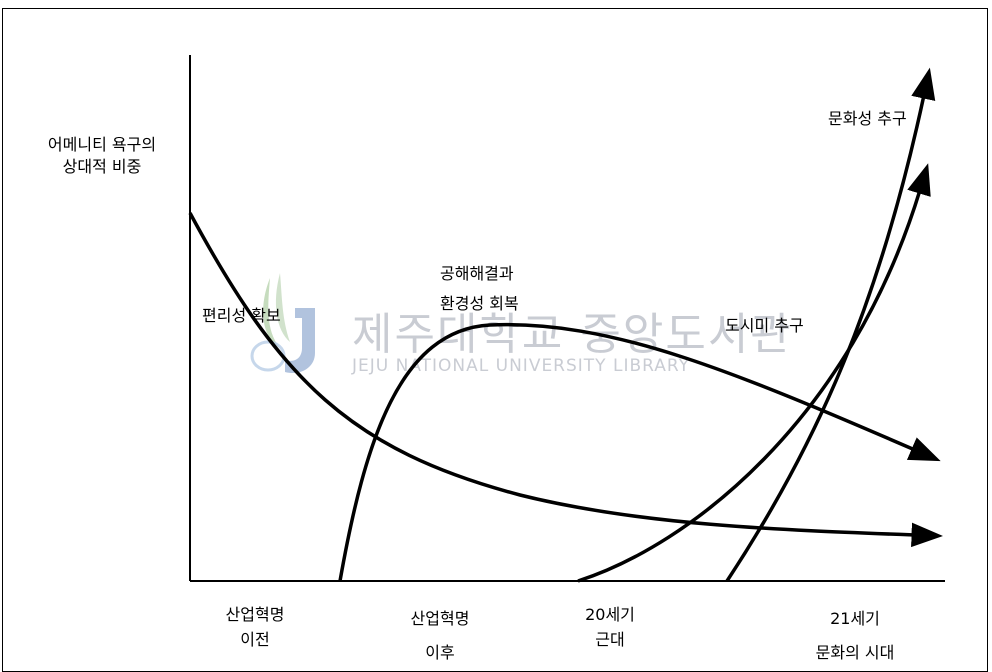 The height and width of the screenshot is (672, 992). What do you see at coordinates (855, 618) in the screenshot?
I see `period-label-line1: 21세기` at bounding box center [855, 618].